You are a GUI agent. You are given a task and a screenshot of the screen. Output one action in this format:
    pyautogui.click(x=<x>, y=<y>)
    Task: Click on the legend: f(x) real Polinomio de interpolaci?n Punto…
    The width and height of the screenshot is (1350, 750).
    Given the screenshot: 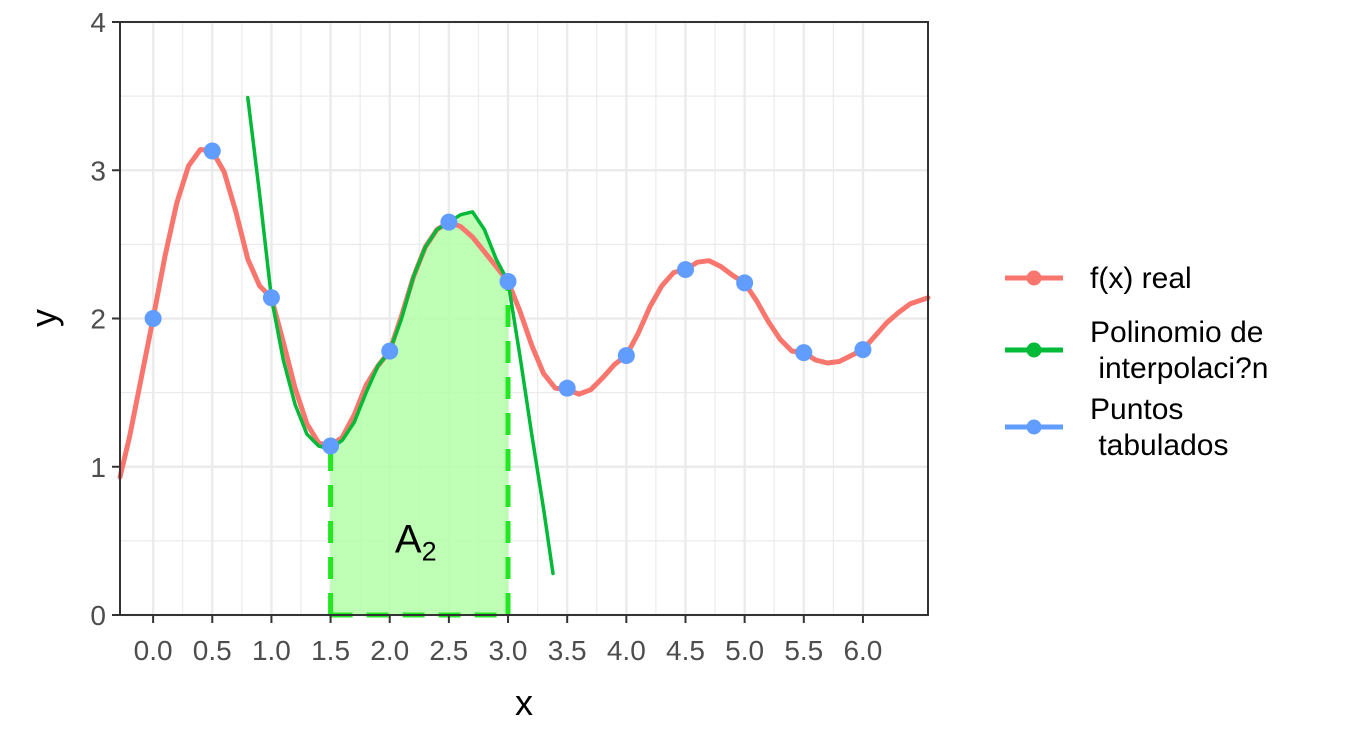 What is the action you would take?
    pyautogui.click(x=1136, y=362)
    